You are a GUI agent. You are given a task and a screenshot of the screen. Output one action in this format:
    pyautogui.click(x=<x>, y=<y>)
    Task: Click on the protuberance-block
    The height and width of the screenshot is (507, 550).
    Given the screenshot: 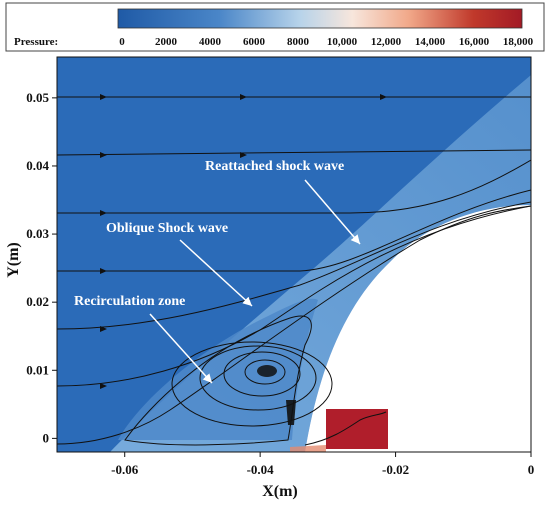 What is the action you would take?
    pyautogui.click(x=357, y=429)
    